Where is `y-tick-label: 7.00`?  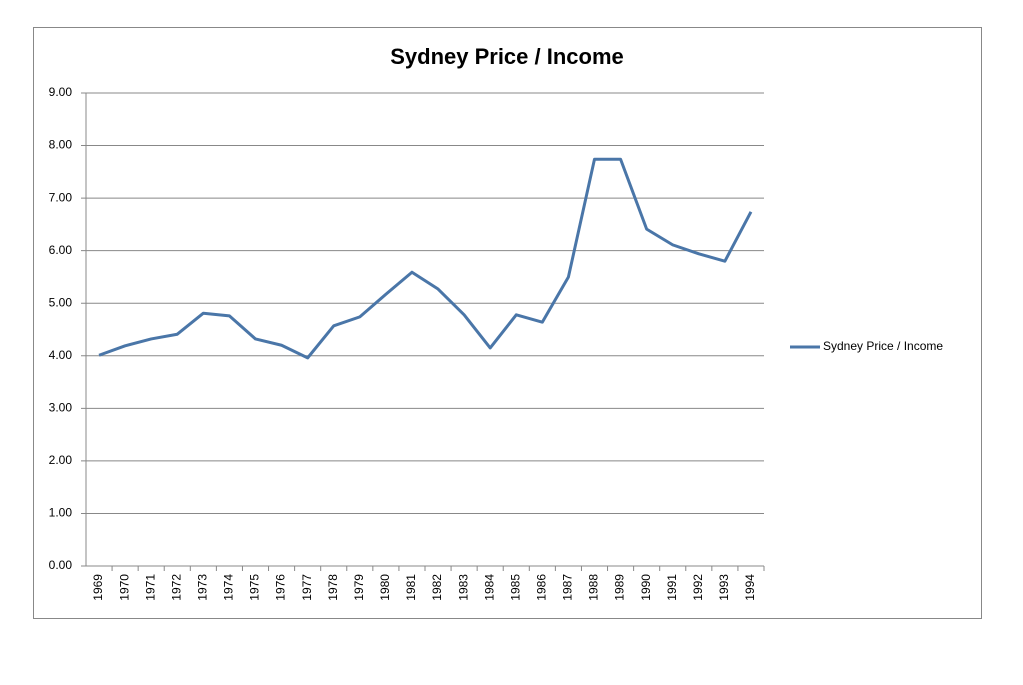 y-tick-label: 7.00 is located at coordinates (61, 197).